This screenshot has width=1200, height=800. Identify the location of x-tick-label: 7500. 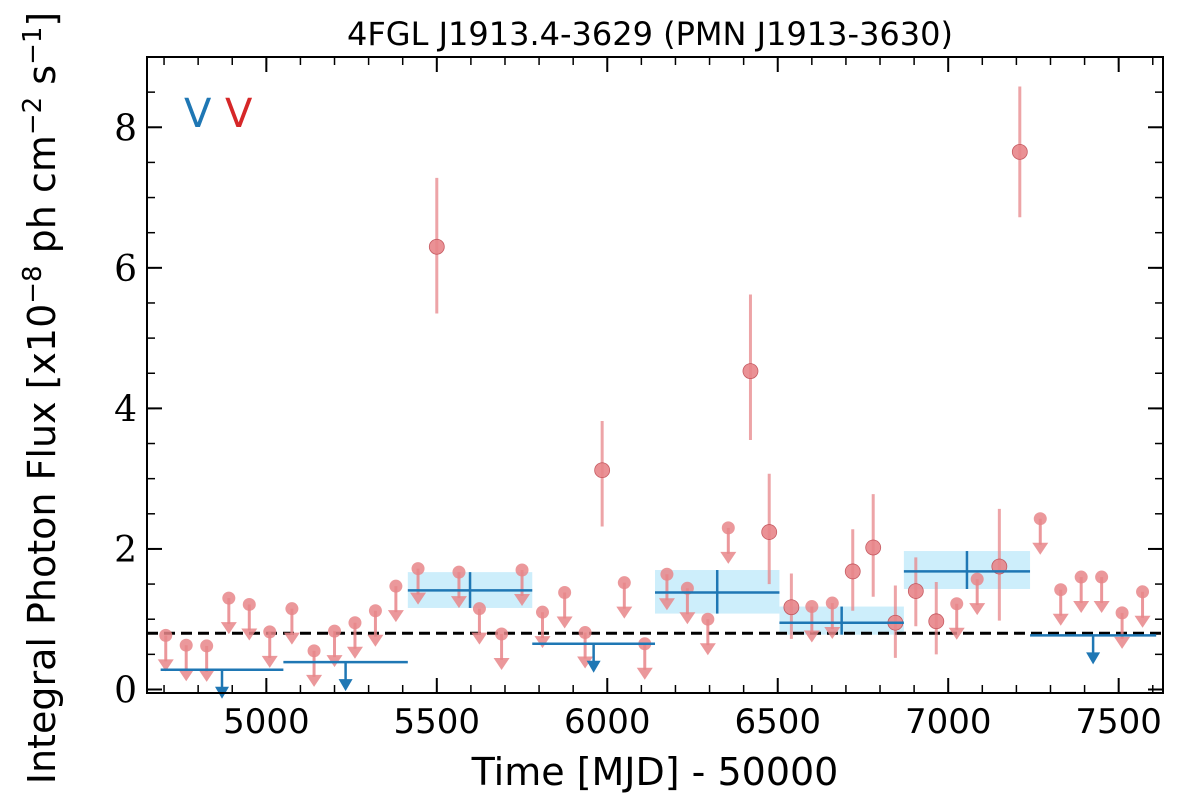
(1118, 722).